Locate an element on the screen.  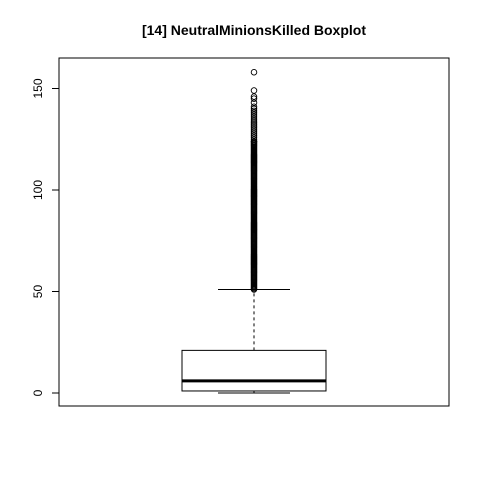
boxplot-body is located at coordinates (254, 341).